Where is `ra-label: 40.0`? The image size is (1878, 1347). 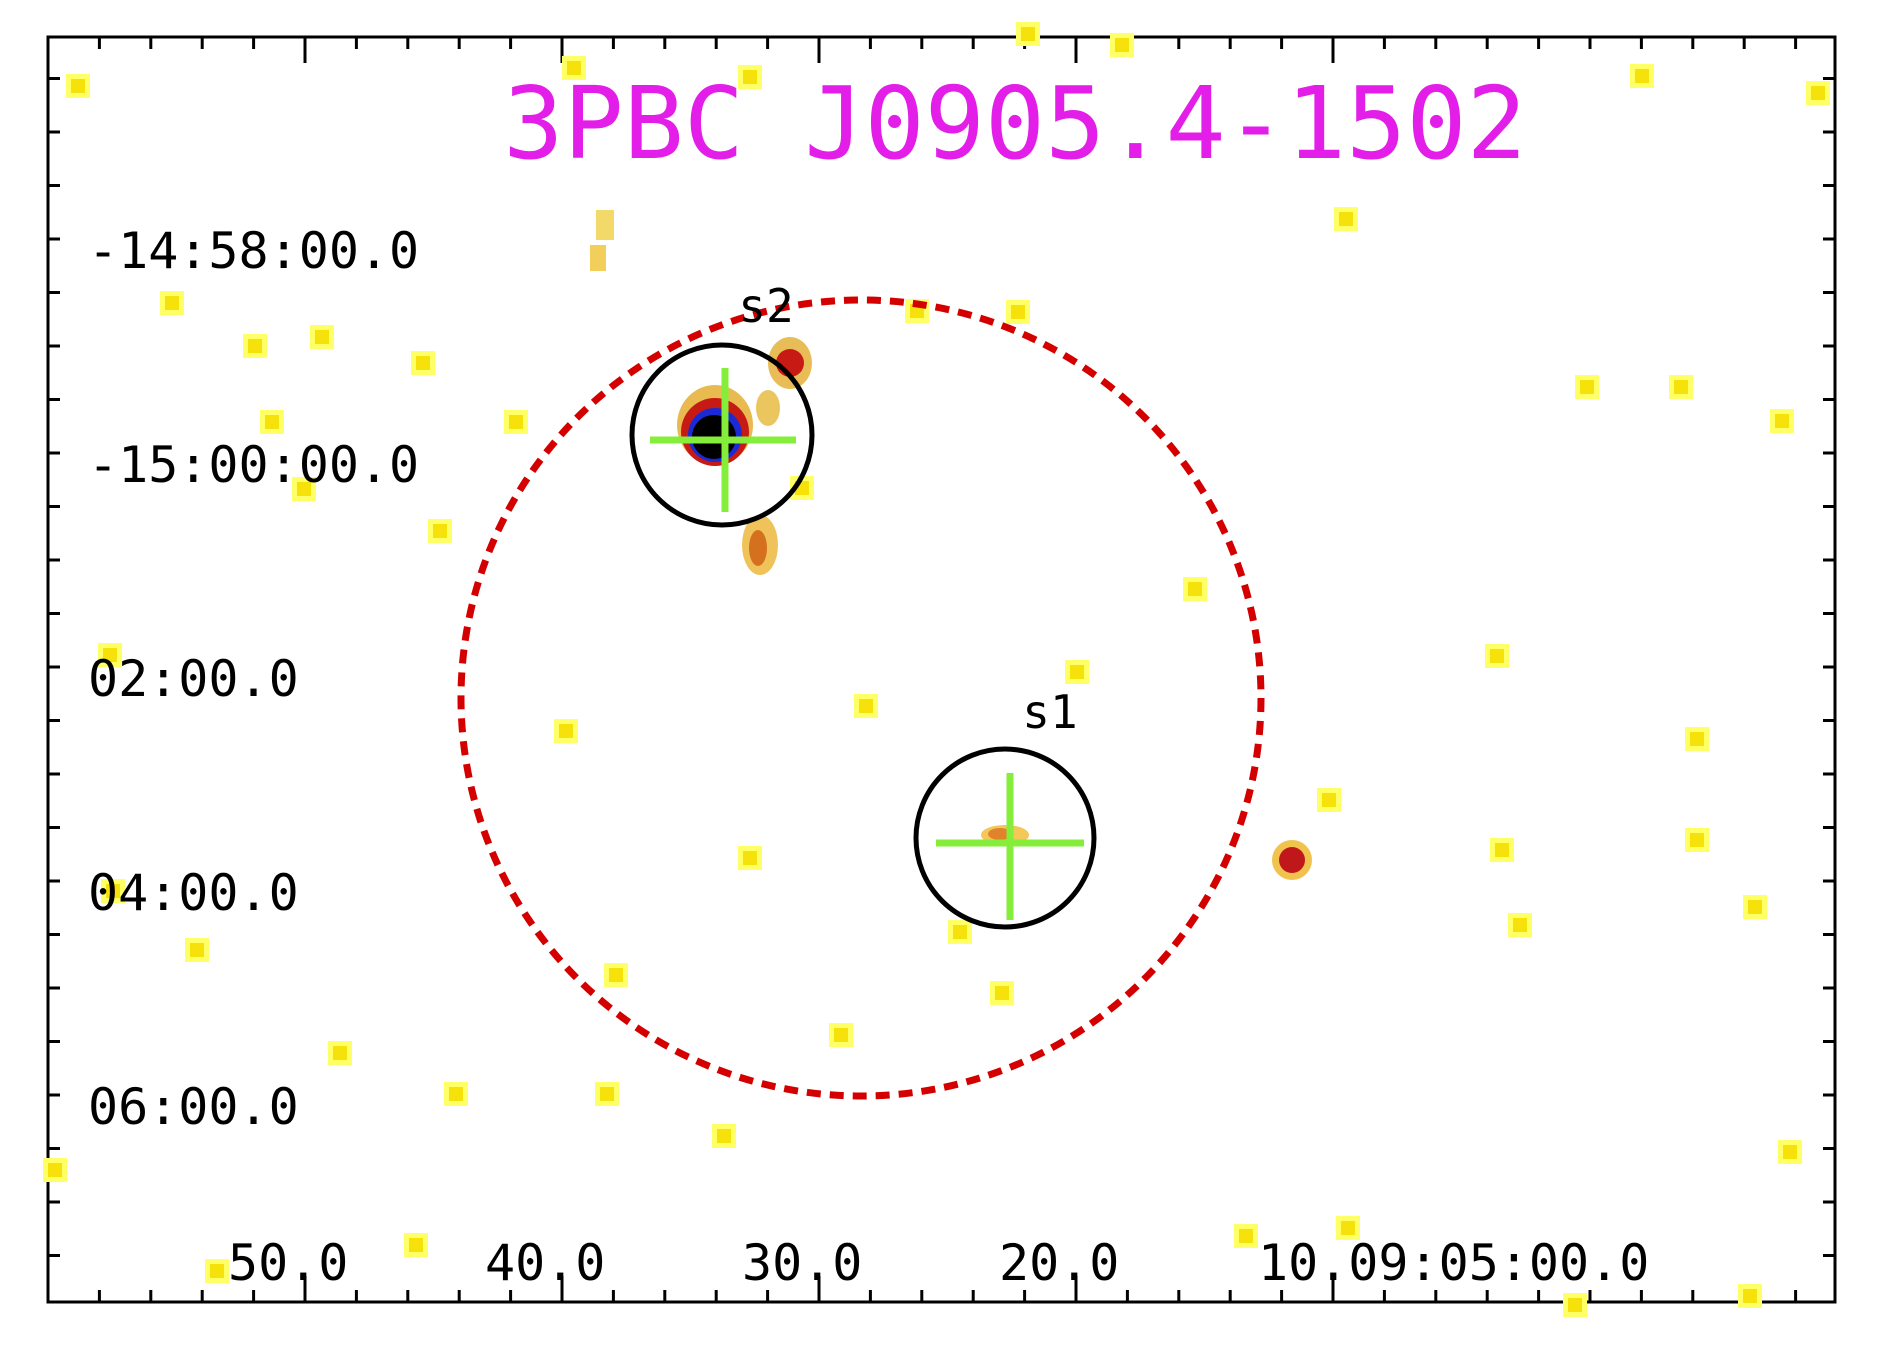 ra-label: 40.0 is located at coordinates (545, 1263).